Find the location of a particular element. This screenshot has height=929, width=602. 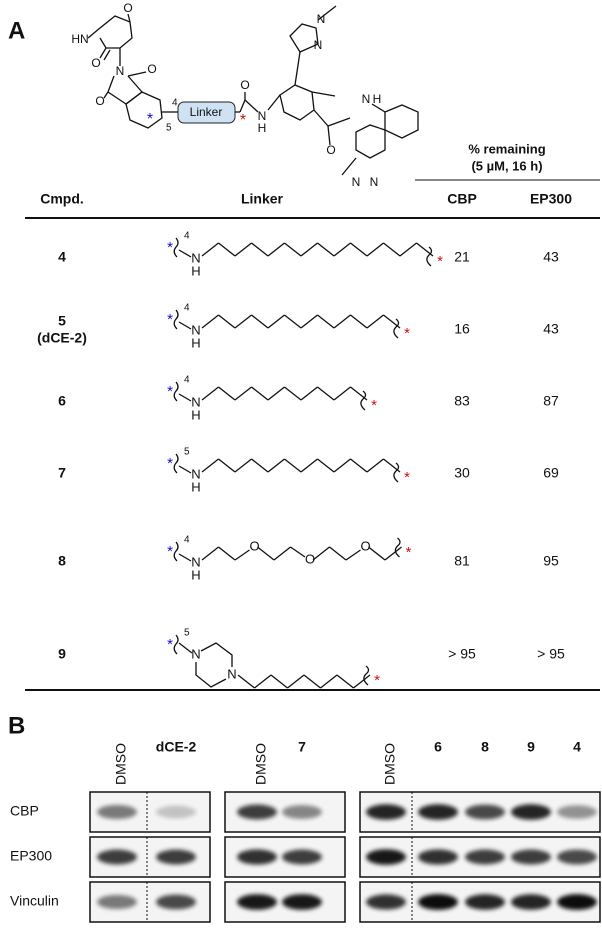

column-header: Cmpd. is located at coordinates (62, 199).